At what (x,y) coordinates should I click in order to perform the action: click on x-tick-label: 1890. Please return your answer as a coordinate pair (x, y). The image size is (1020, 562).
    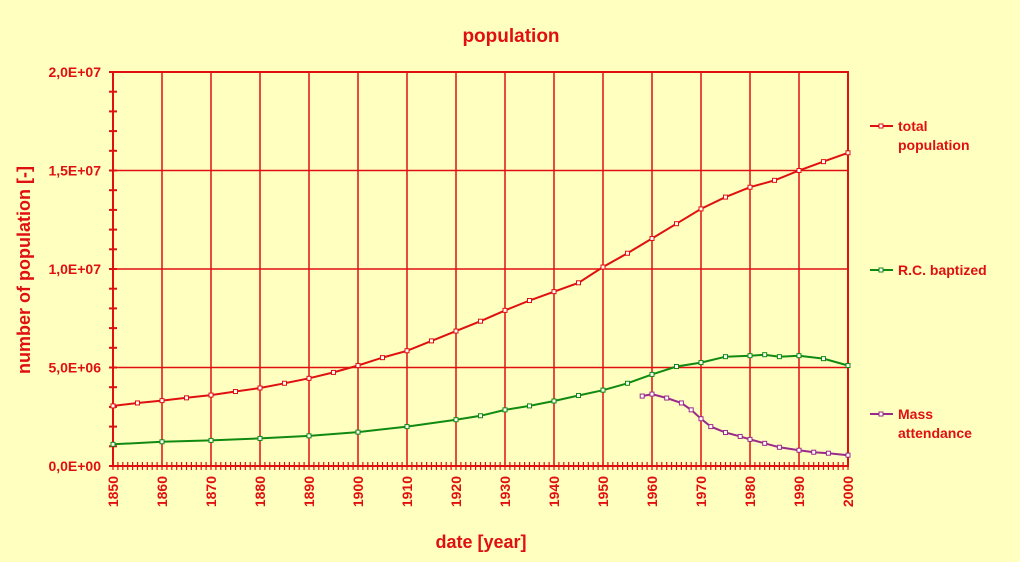
    Looking at the image, I should click on (309, 491).